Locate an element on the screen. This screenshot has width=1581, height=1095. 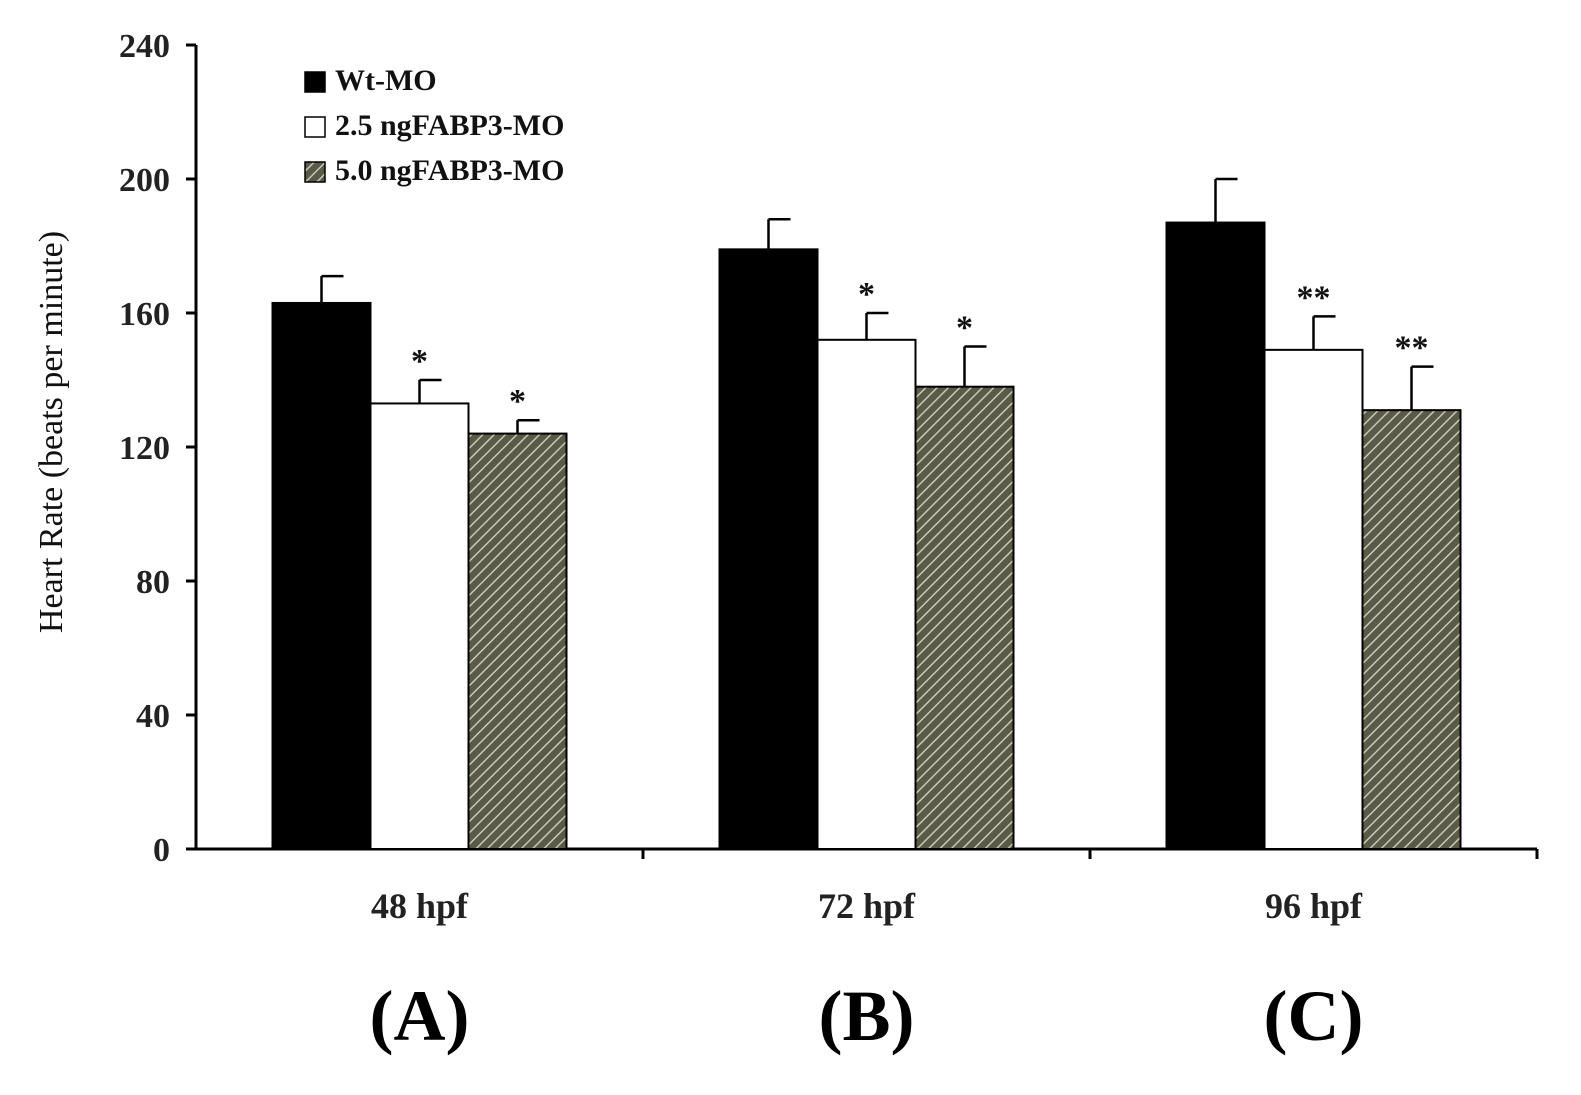
x-category-label: 48 hpf is located at coordinates (420, 906).